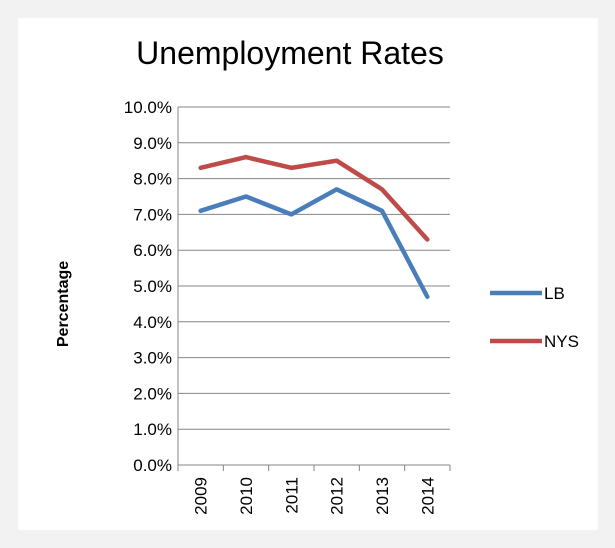 The image size is (615, 548). Describe the element at coordinates (63, 304) in the screenshot. I see `y-axis-label: Percentage` at that location.